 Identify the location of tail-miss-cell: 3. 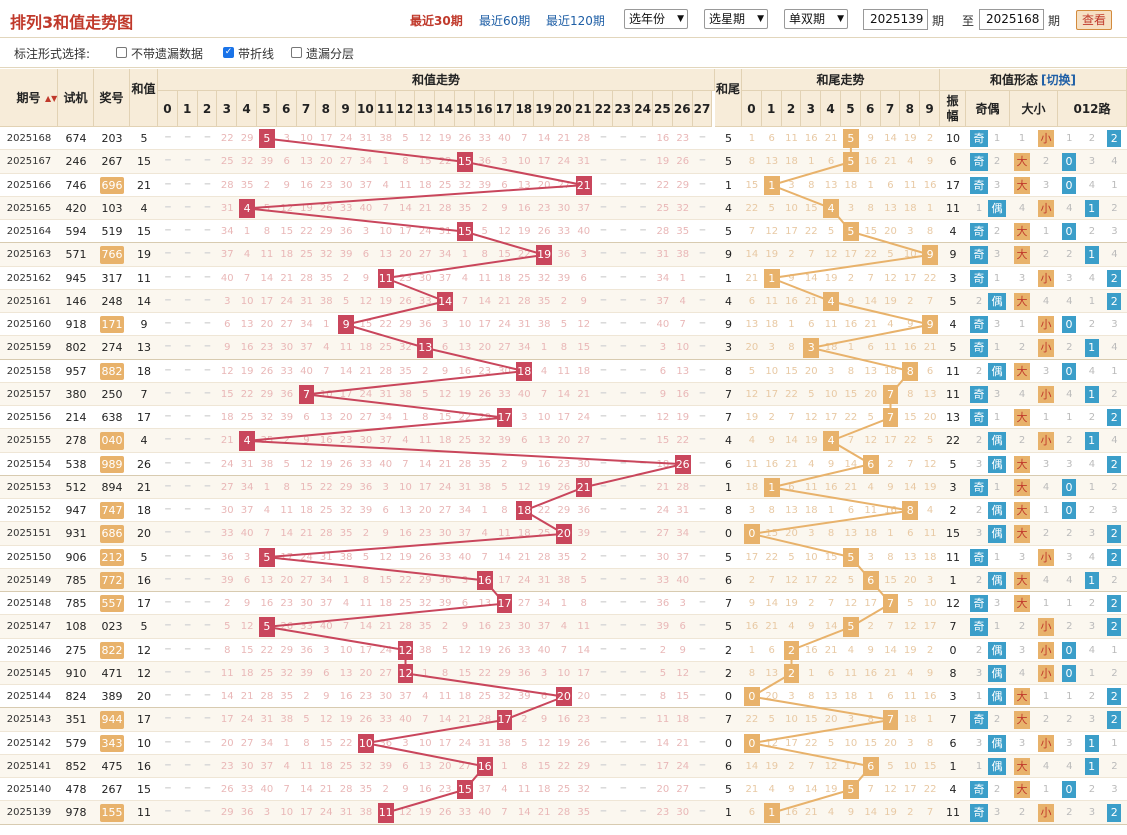
(811, 534).